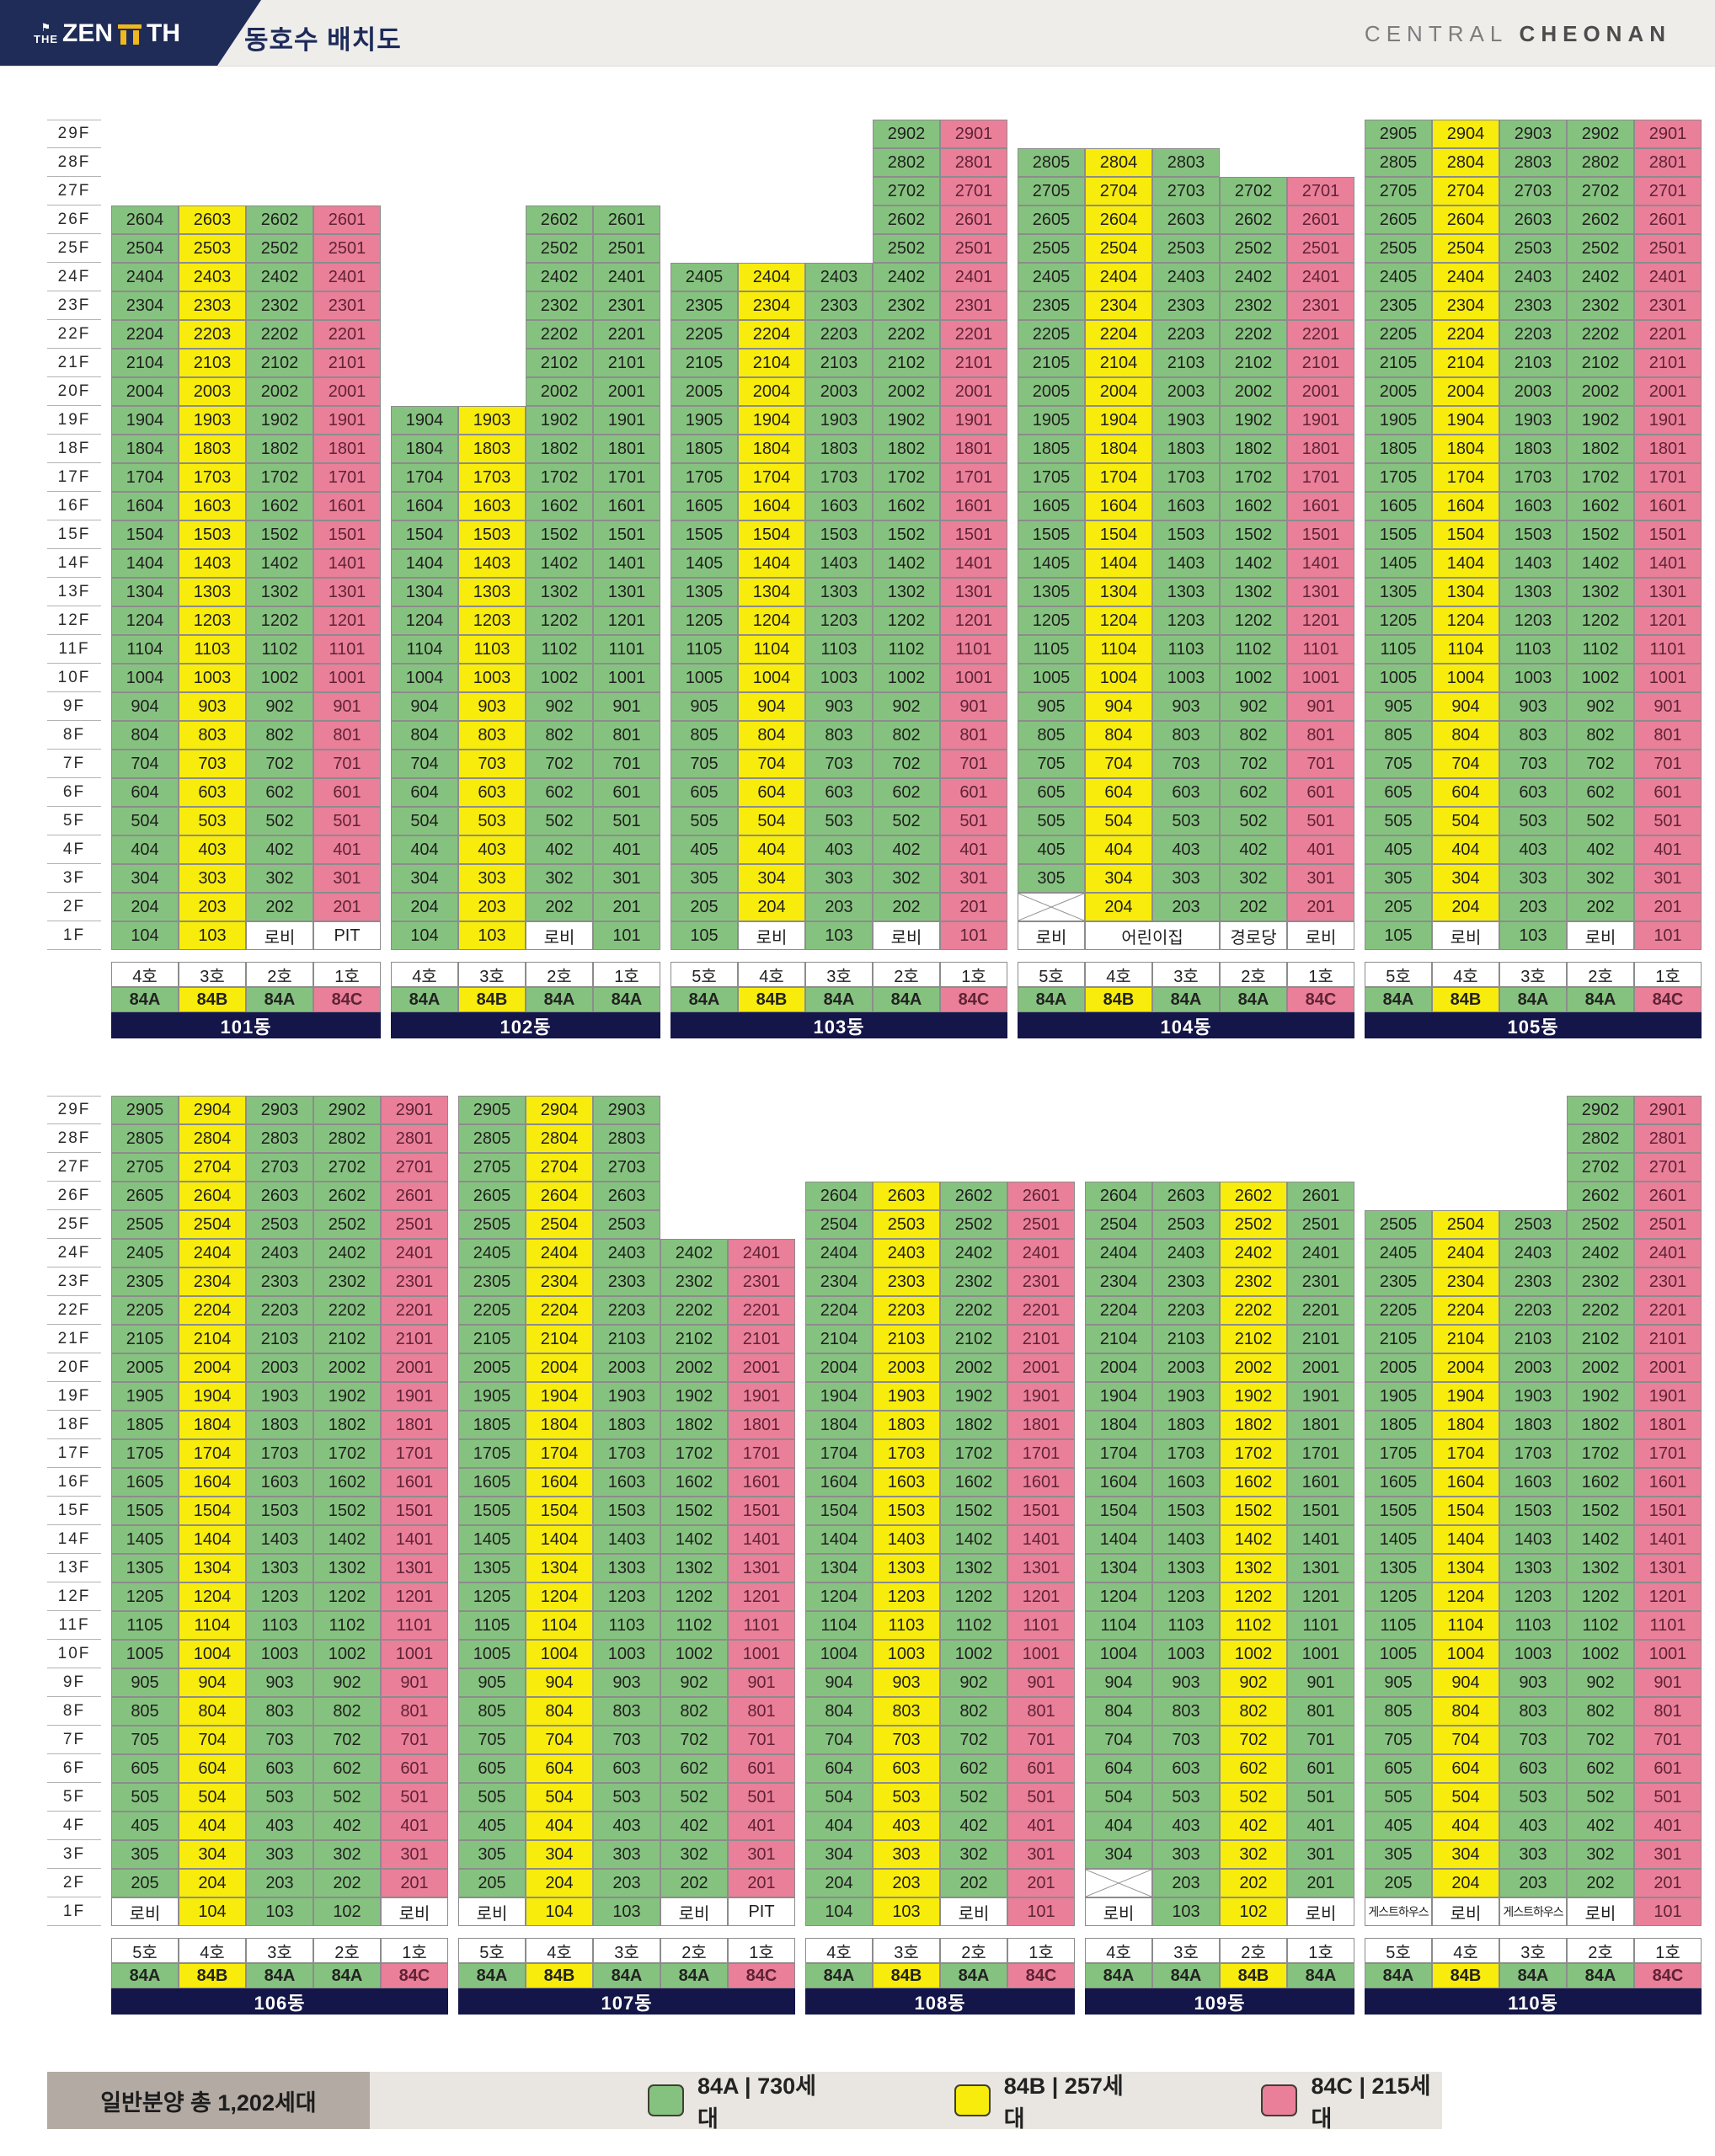 The width and height of the screenshot is (1715, 2156). I want to click on unit-cell: 2404, so click(559, 1253).